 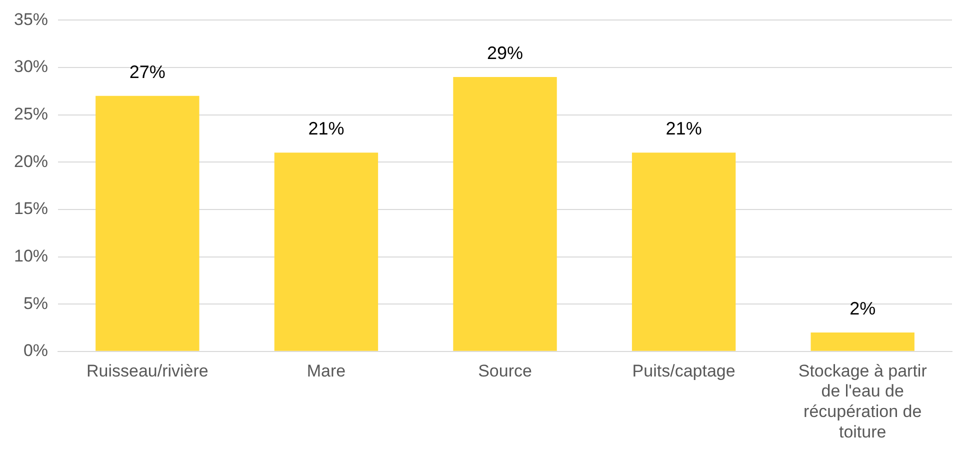 I want to click on x-tick-label: Mare, so click(x=326, y=370).